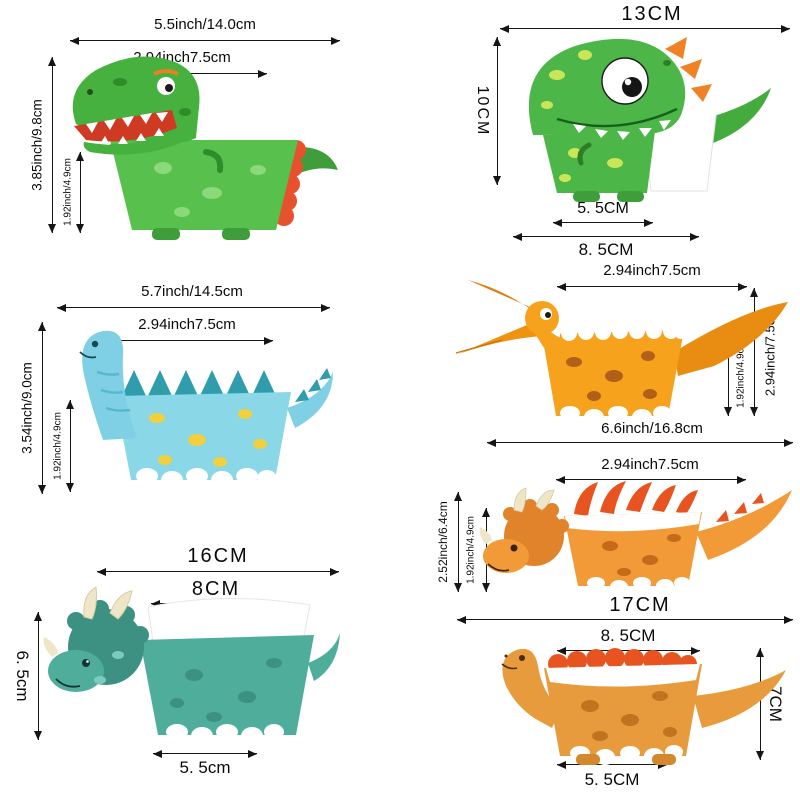 The width and height of the screenshot is (800, 800). I want to click on bronto-bottom-label: 5. 5CM, so click(612, 779).